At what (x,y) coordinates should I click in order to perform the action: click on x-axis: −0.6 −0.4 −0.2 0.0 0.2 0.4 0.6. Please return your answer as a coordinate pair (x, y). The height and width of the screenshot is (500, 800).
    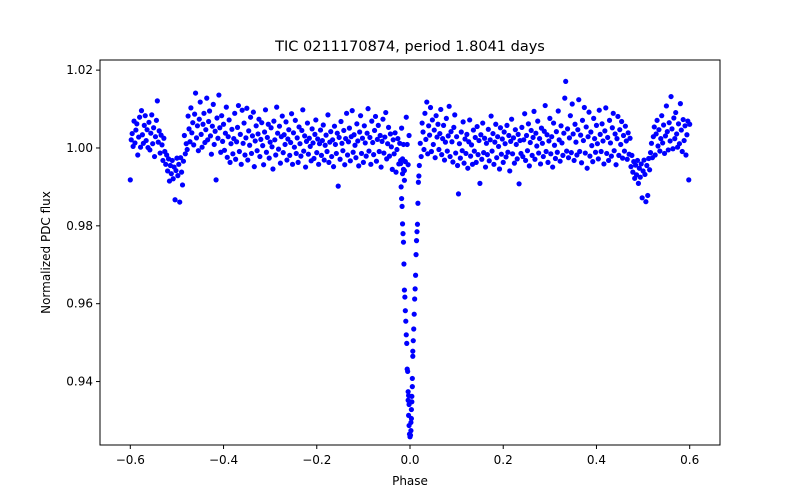
    Looking at the image, I should click on (407, 456).